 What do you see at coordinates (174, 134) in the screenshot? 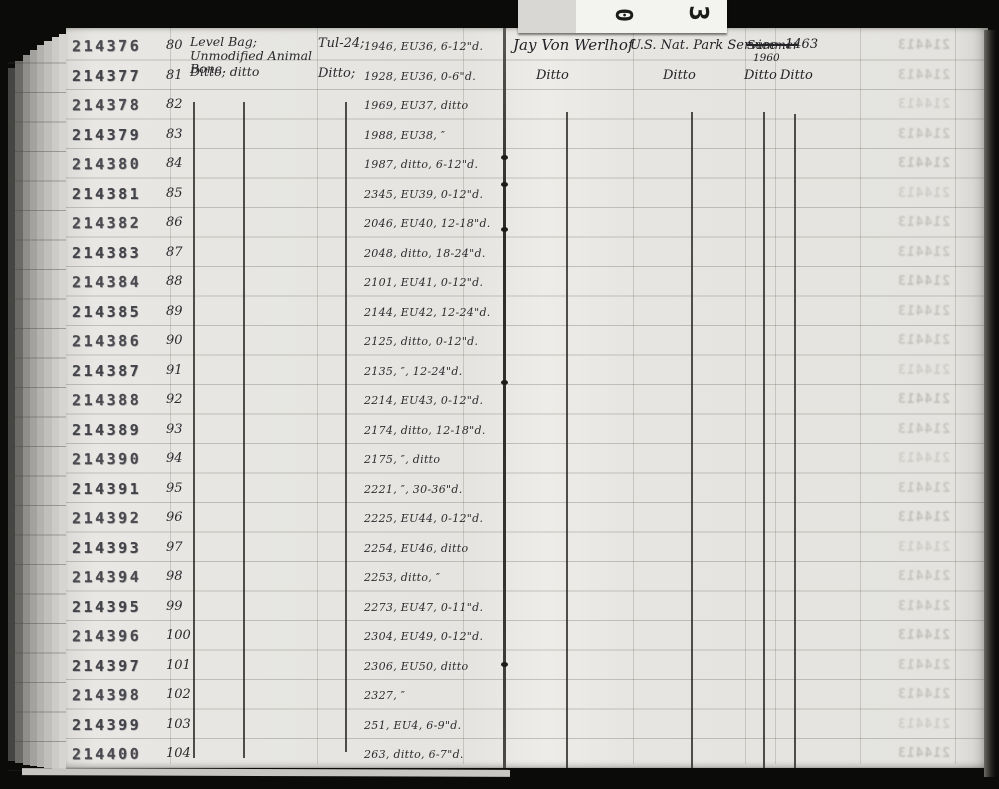
I see `specimen-number: 83` at bounding box center [174, 134].